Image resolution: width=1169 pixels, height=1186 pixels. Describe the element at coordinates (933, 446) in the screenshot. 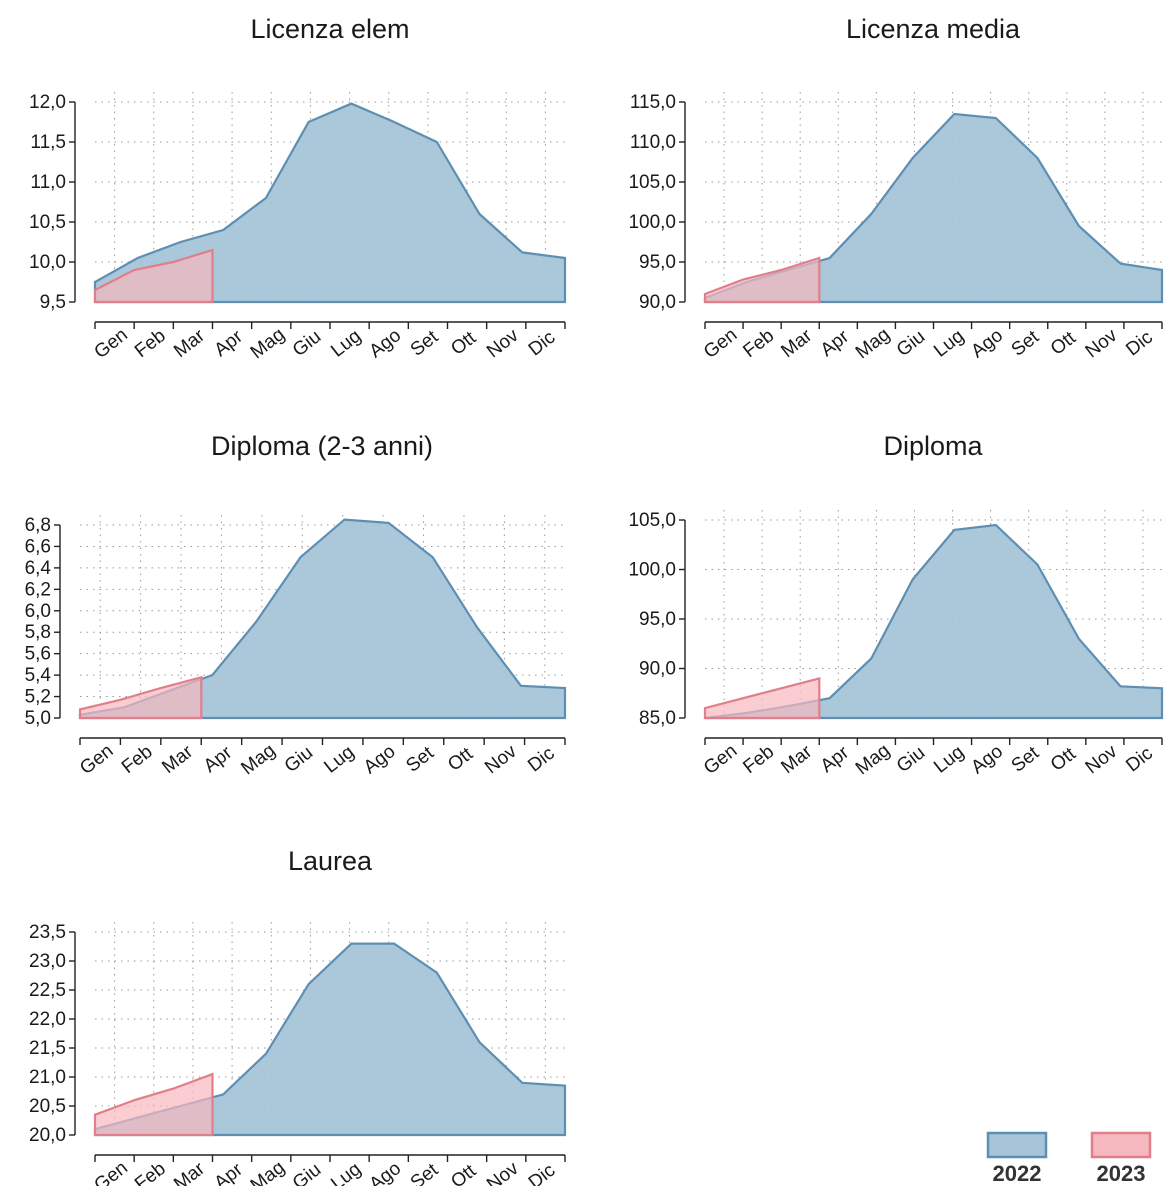

I see `panel-title: Diploma` at that location.